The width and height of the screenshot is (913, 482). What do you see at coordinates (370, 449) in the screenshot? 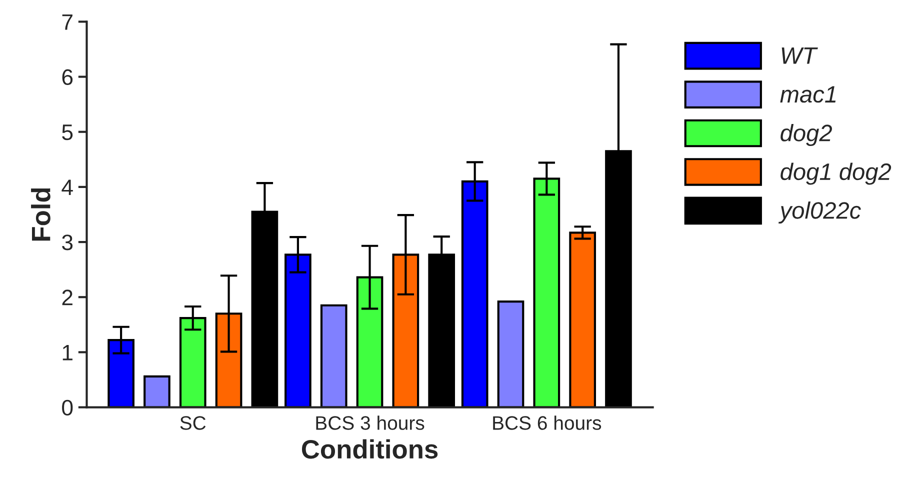
I see `x-axis-title: Conditions` at bounding box center [370, 449].